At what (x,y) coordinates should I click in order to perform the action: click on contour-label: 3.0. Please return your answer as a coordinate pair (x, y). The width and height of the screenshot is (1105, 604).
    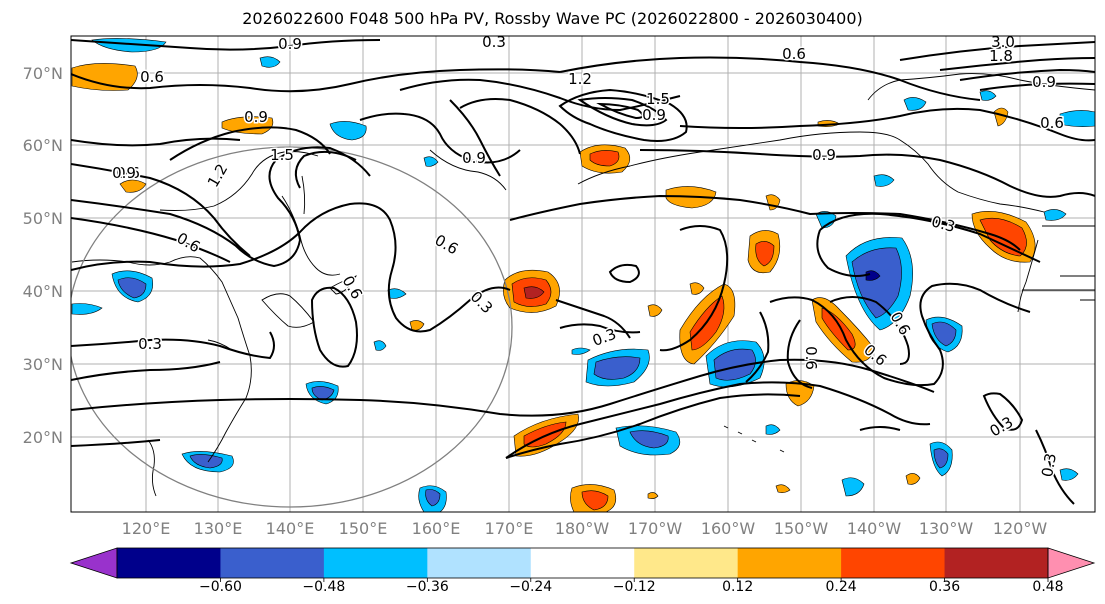
    Looking at the image, I should click on (1003, 42).